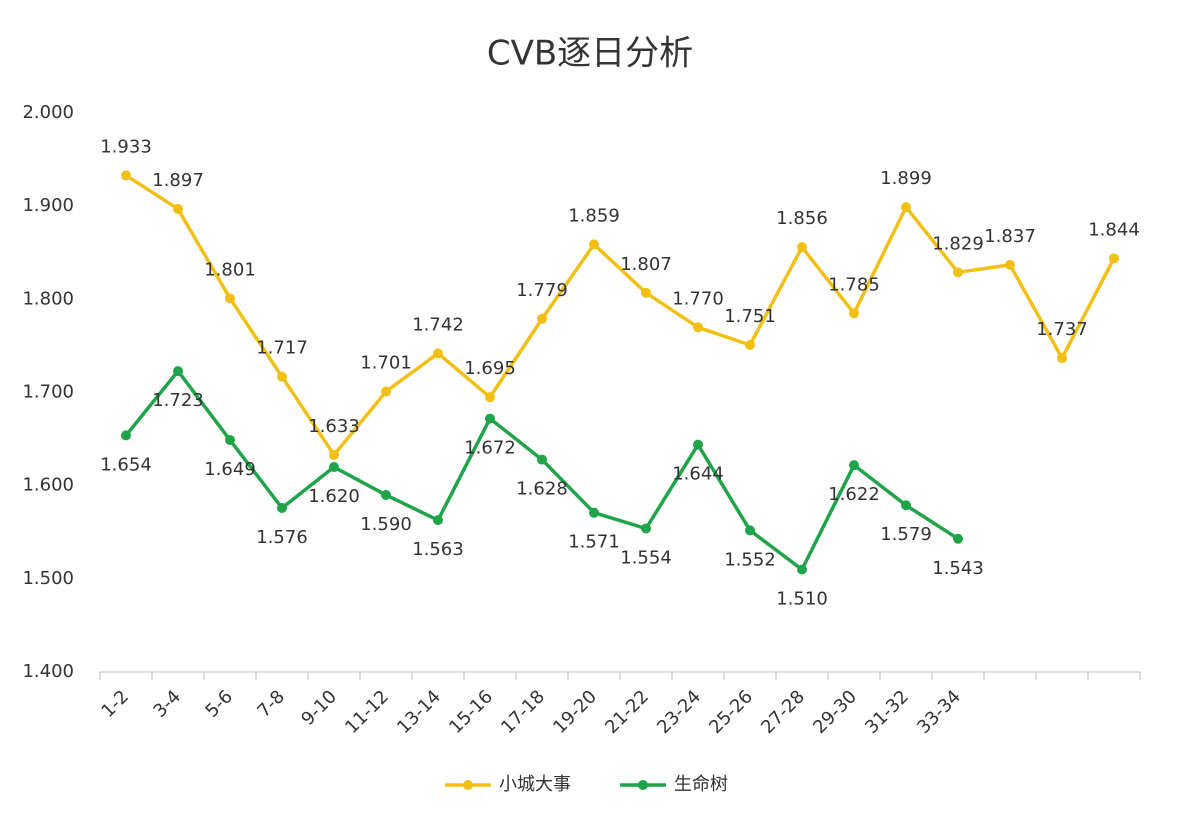  I want to click on data-label: 1.785, so click(854, 284).